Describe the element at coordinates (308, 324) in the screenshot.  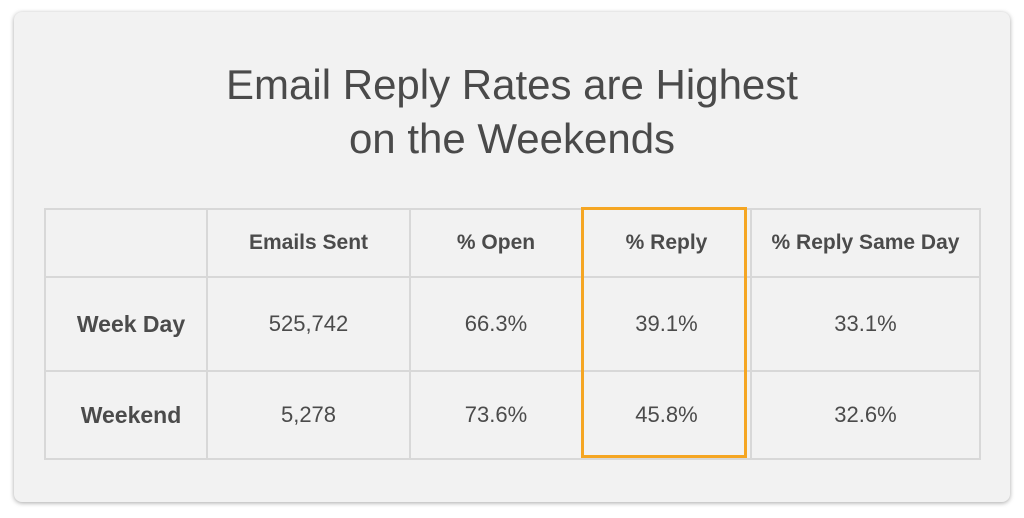
I see `cell-week-day-emails-sent: 525,742` at that location.